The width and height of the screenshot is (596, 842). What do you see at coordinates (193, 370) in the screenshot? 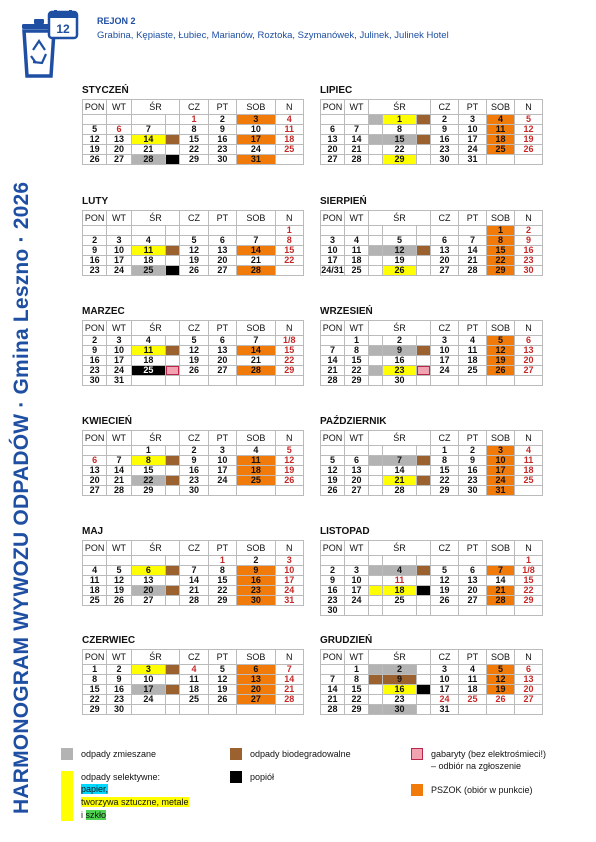
I see `week-row: 23 24 25 26 27 28 29` at bounding box center [193, 370].